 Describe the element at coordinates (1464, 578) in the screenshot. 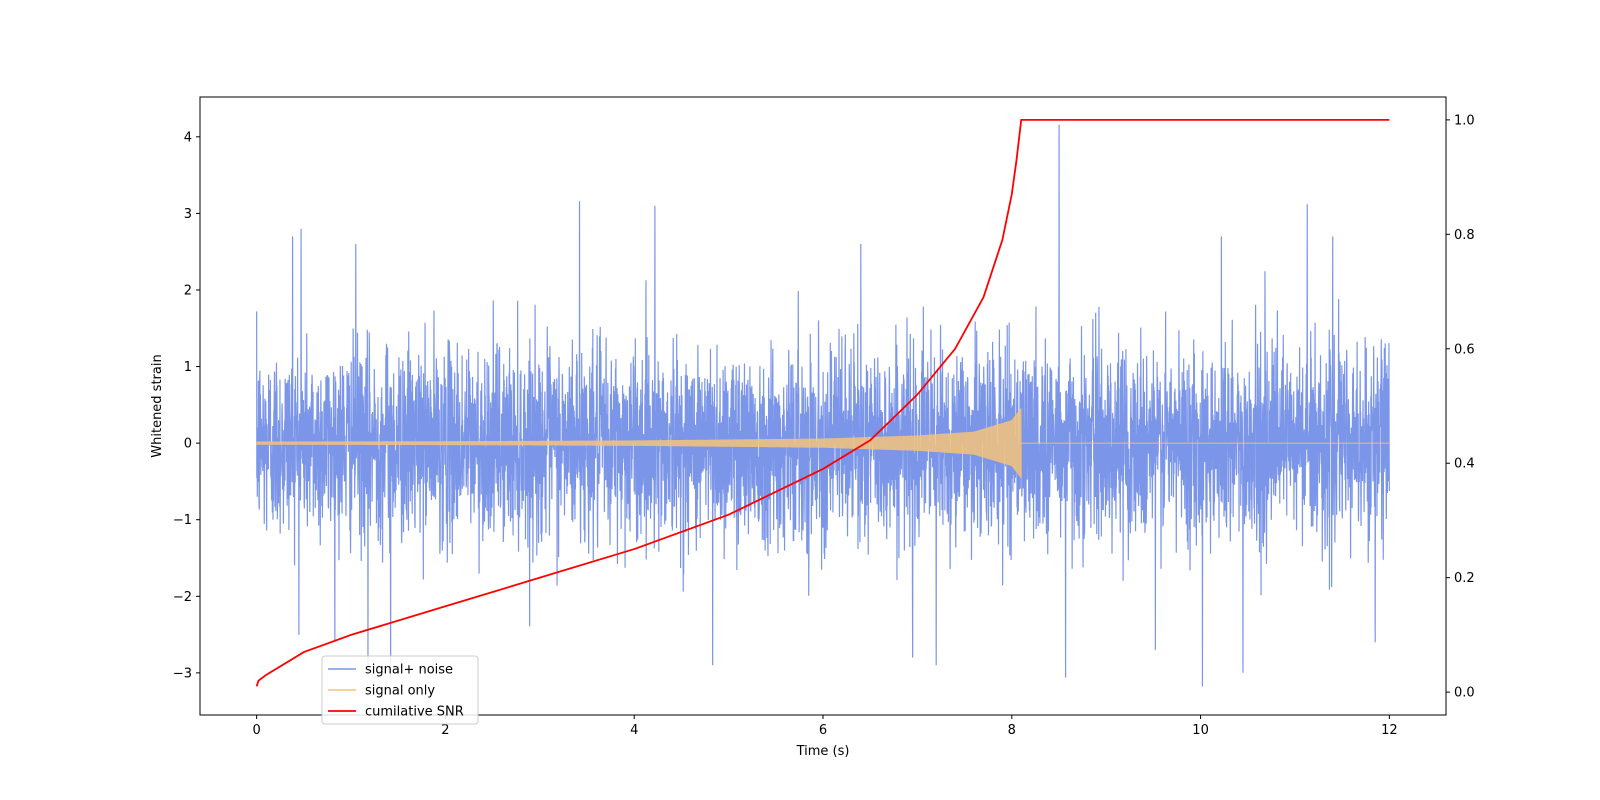

I see `y2-tick-label: 0.2` at that location.